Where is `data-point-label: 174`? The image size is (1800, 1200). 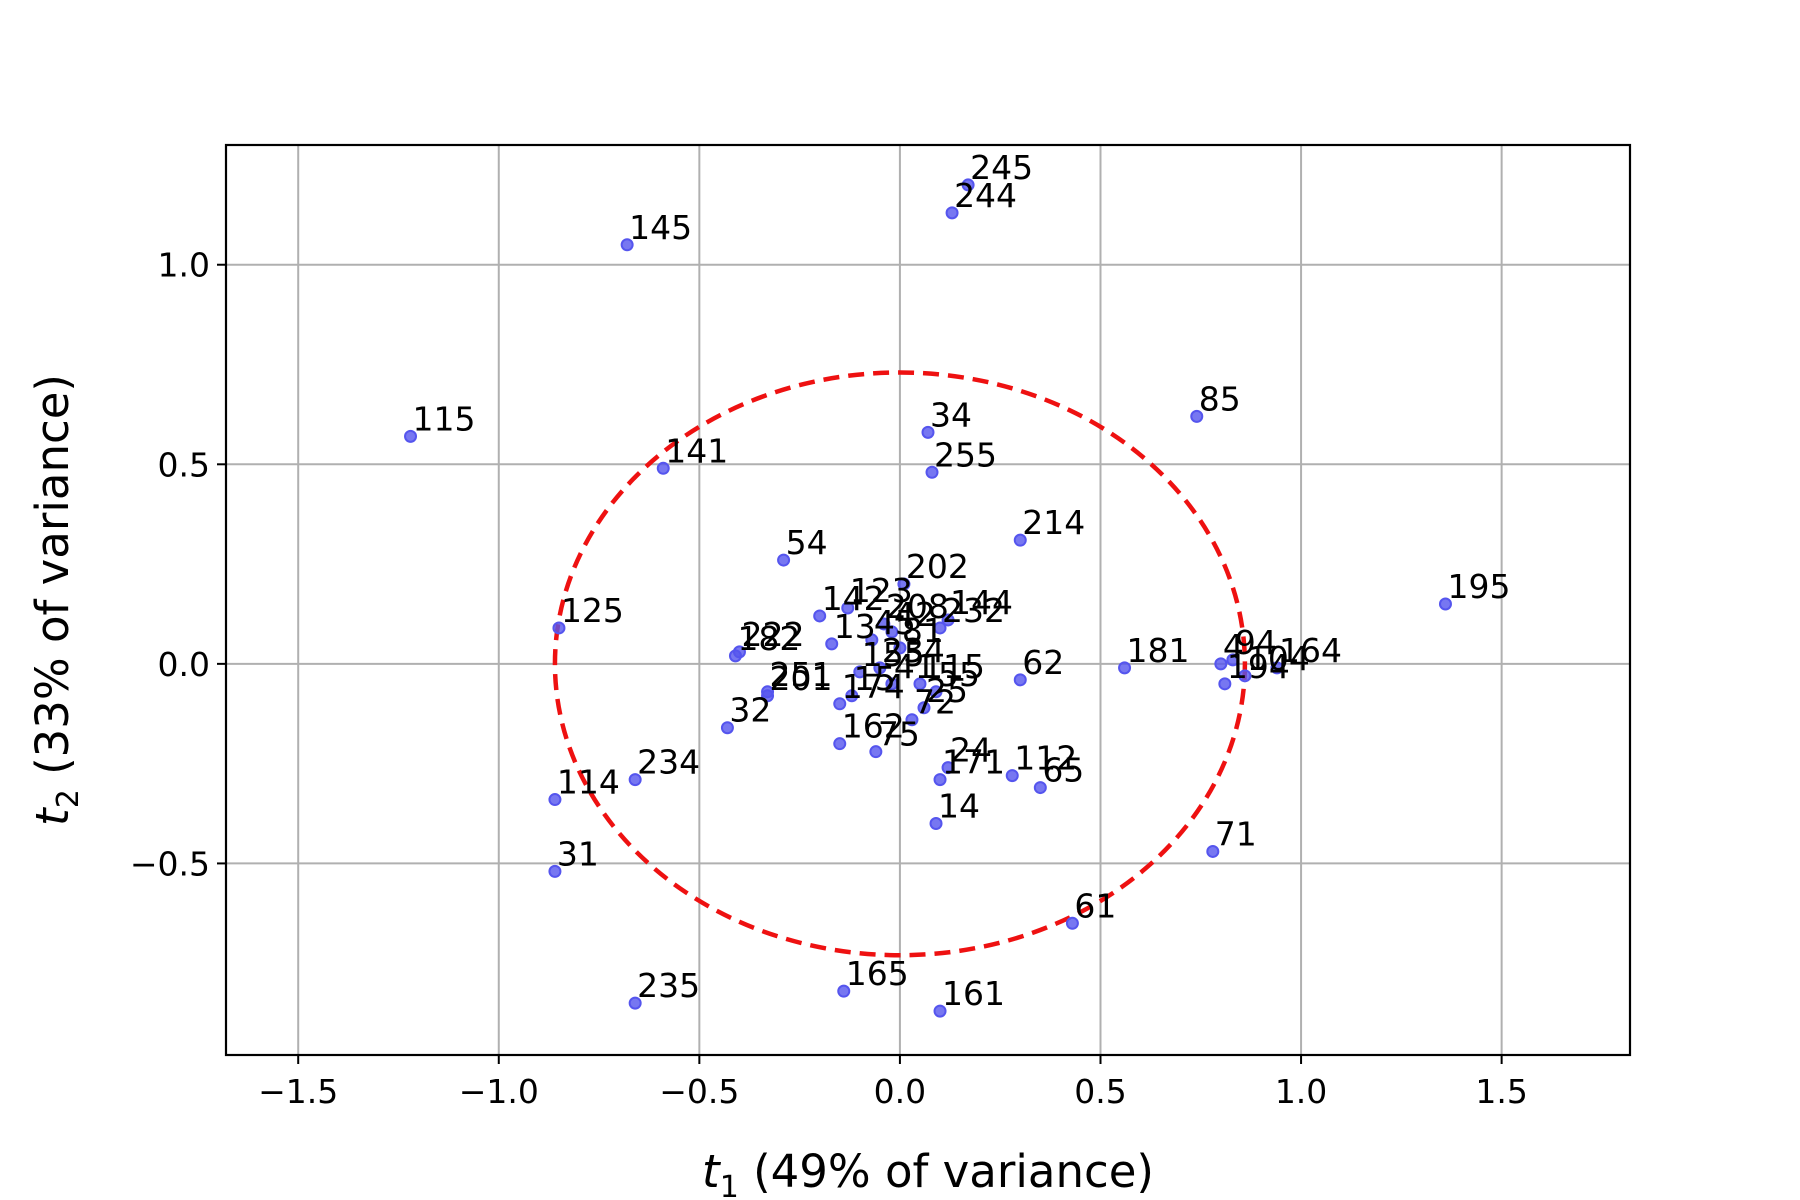 data-point-label: 174 is located at coordinates (873, 686).